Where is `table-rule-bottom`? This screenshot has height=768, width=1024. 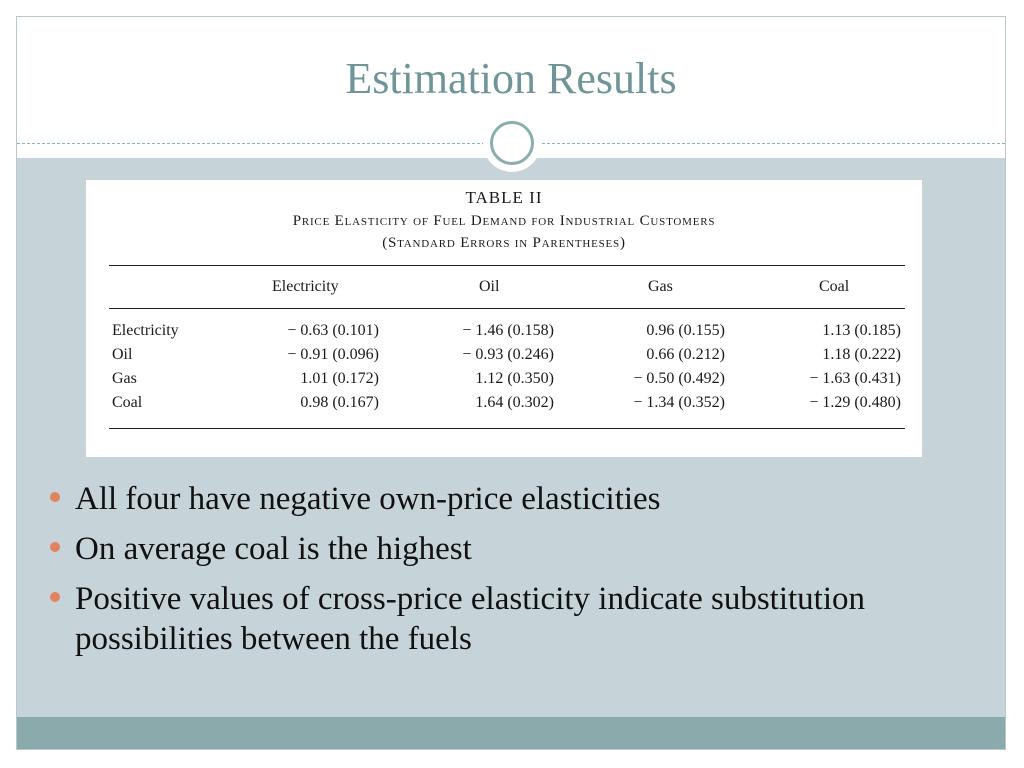 table-rule-bottom is located at coordinates (507, 428).